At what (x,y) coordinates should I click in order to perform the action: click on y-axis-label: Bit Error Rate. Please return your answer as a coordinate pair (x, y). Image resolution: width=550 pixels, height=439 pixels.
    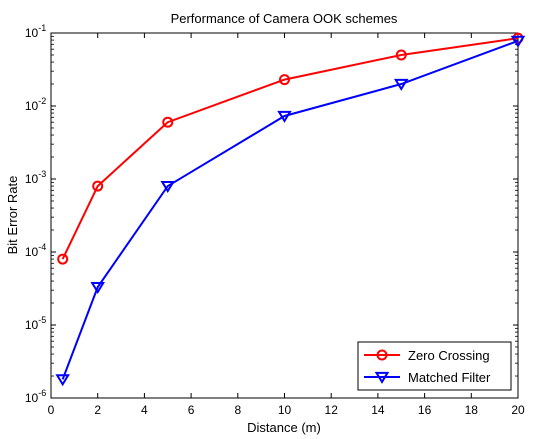
    Looking at the image, I should click on (12, 215).